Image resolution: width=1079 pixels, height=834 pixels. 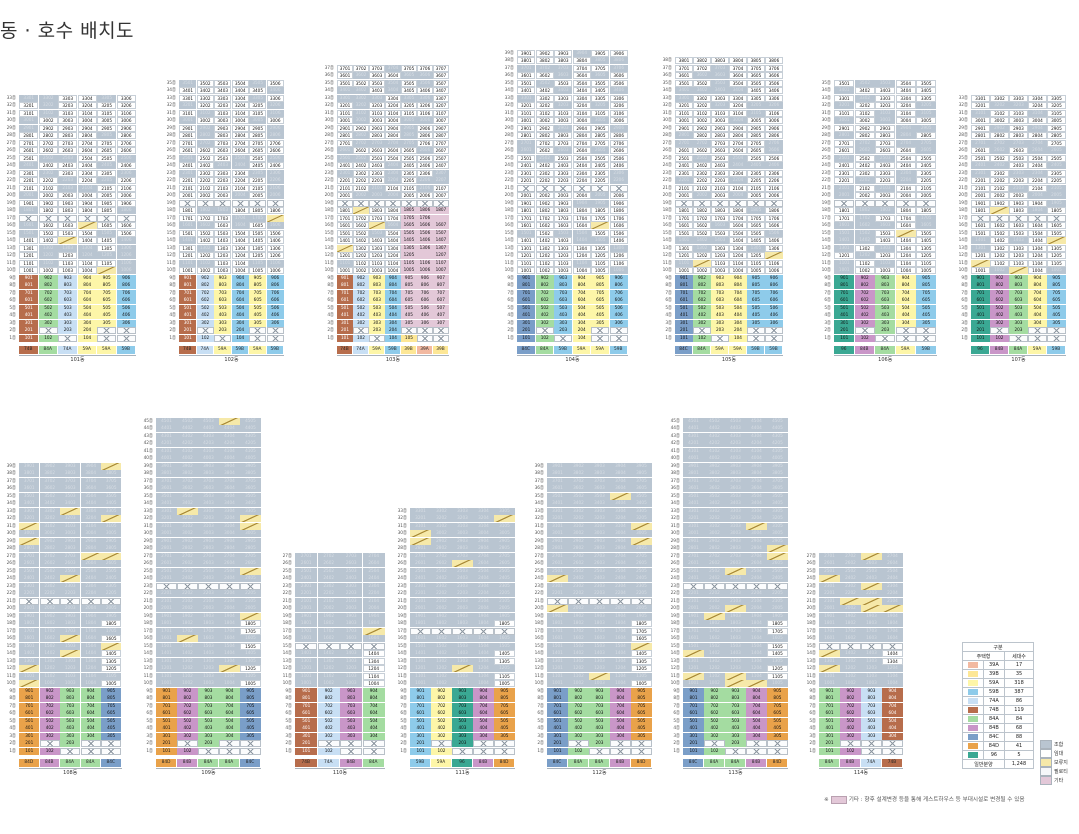 I want to click on unit-cell-84C: 505, so click(x=111, y=721).